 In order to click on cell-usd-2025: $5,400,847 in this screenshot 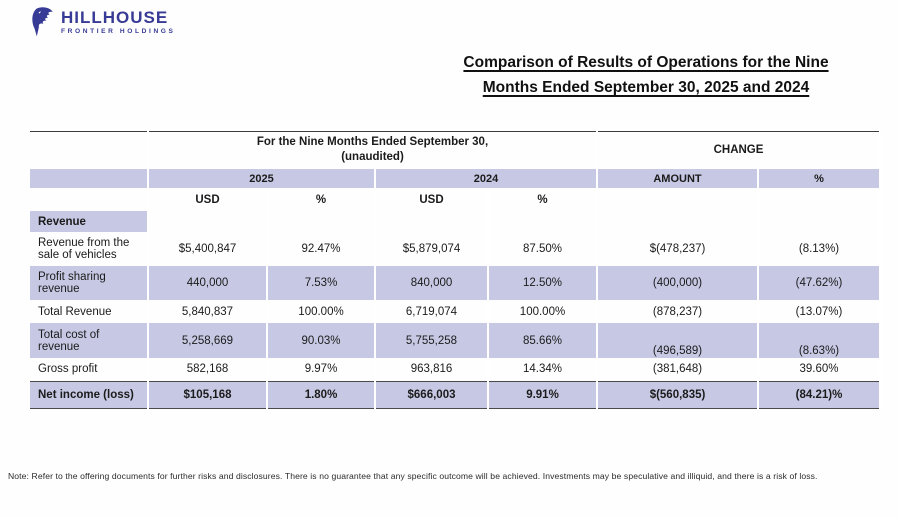, I will do `click(208, 249)`.